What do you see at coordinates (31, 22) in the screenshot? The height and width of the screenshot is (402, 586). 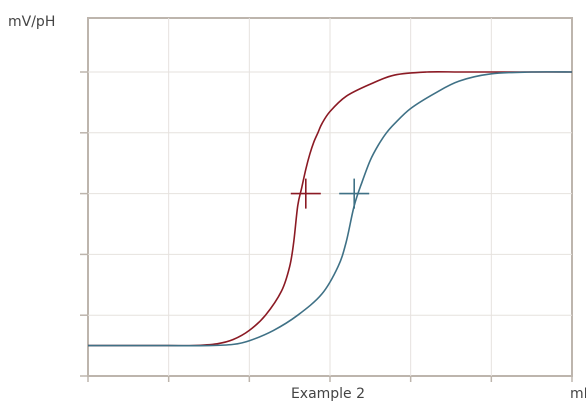 I see `y-axis-label: mV/pH` at bounding box center [31, 22].